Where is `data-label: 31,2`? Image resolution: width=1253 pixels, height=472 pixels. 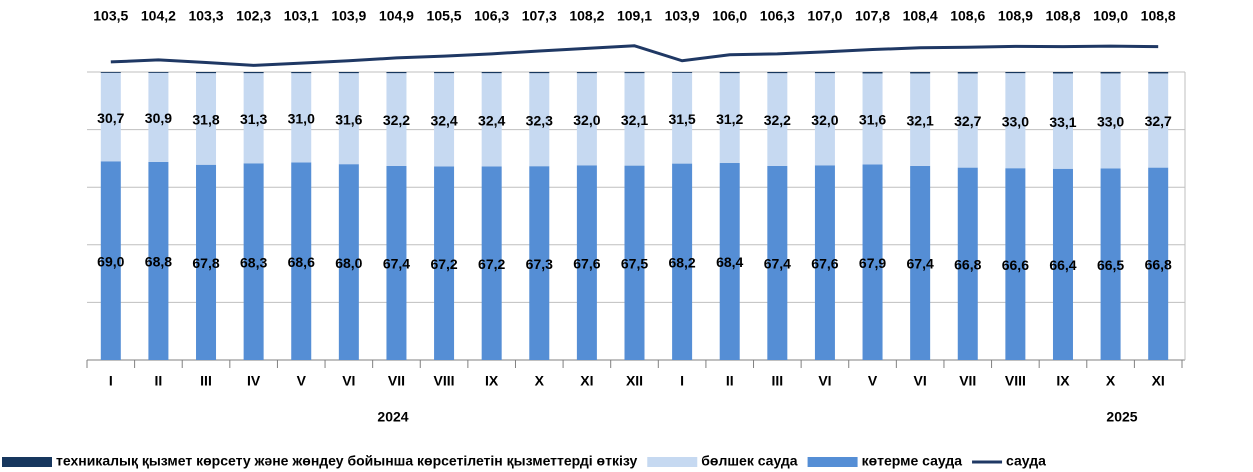
data-label: 31,2 is located at coordinates (729, 119).